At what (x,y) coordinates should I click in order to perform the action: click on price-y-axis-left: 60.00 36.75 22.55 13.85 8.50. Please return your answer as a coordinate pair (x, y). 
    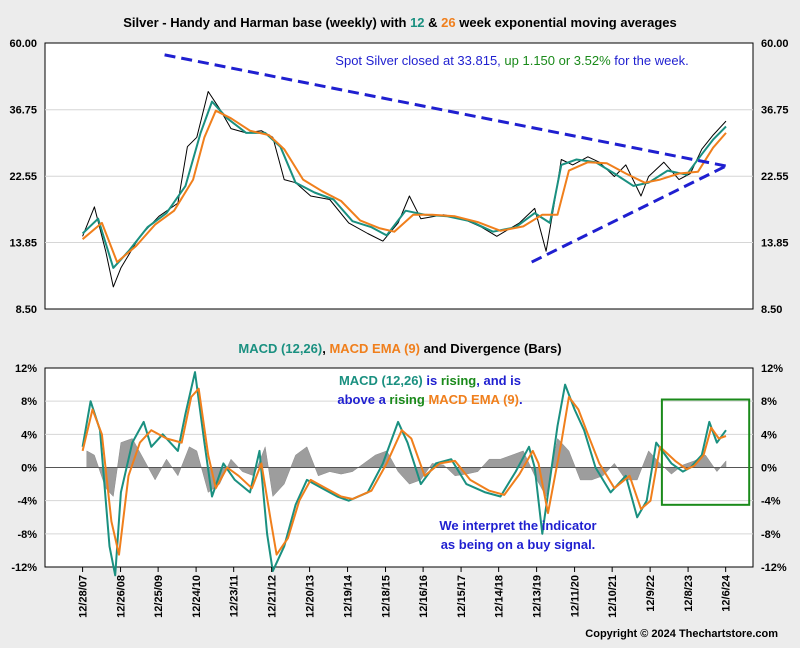
    Looking at the image, I should click on (23, 177).